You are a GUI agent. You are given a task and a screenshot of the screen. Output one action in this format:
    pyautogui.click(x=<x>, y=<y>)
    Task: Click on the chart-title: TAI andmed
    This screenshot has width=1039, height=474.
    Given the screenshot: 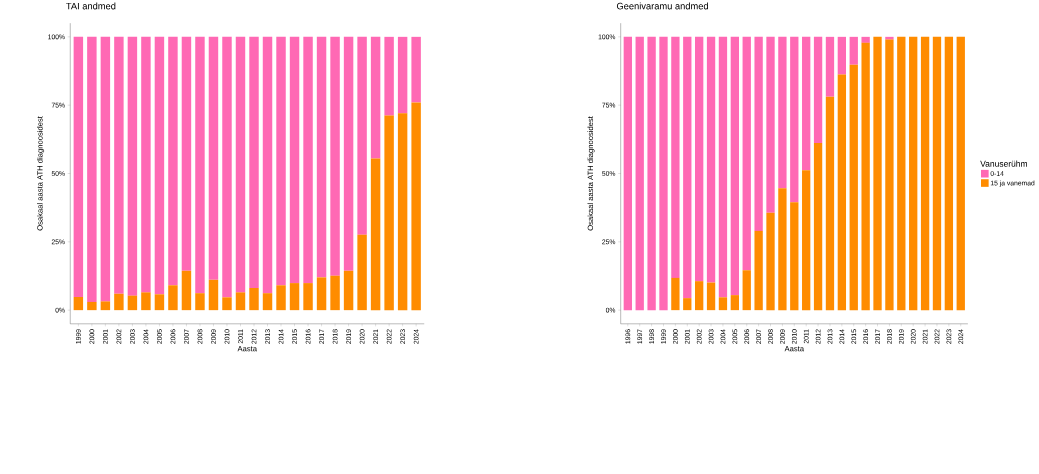 What is the action you would take?
    pyautogui.click(x=91, y=6)
    